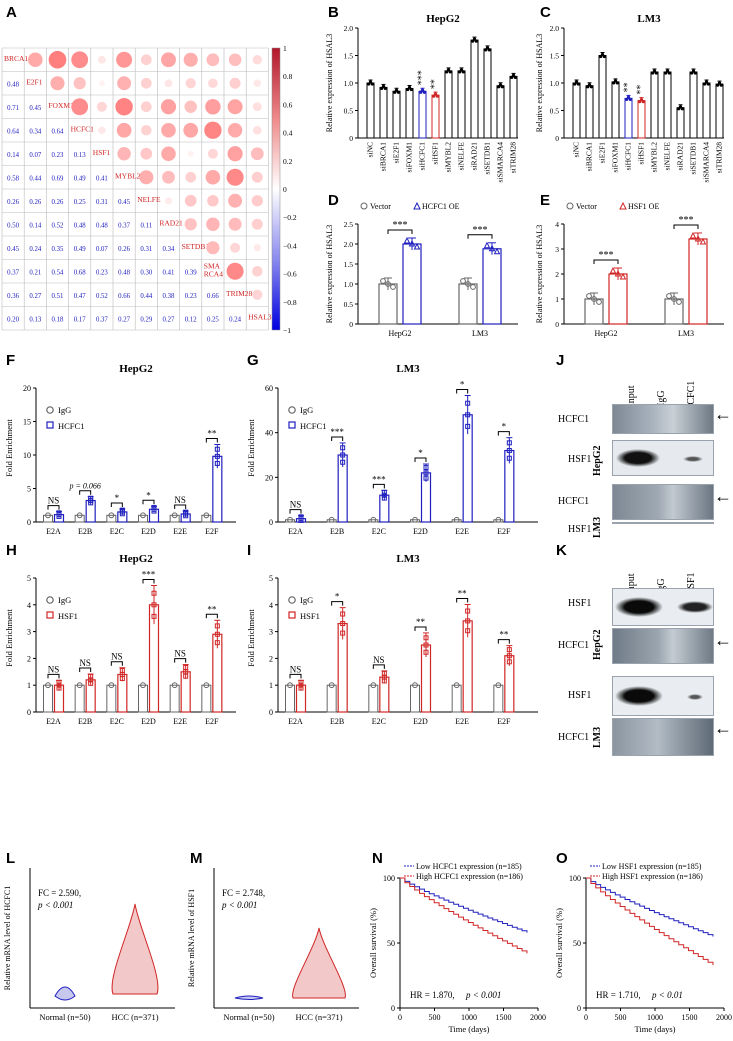 The image size is (733, 1041). What do you see at coordinates (333, 12) in the screenshot?
I see `panel-label-b: B` at bounding box center [333, 12].